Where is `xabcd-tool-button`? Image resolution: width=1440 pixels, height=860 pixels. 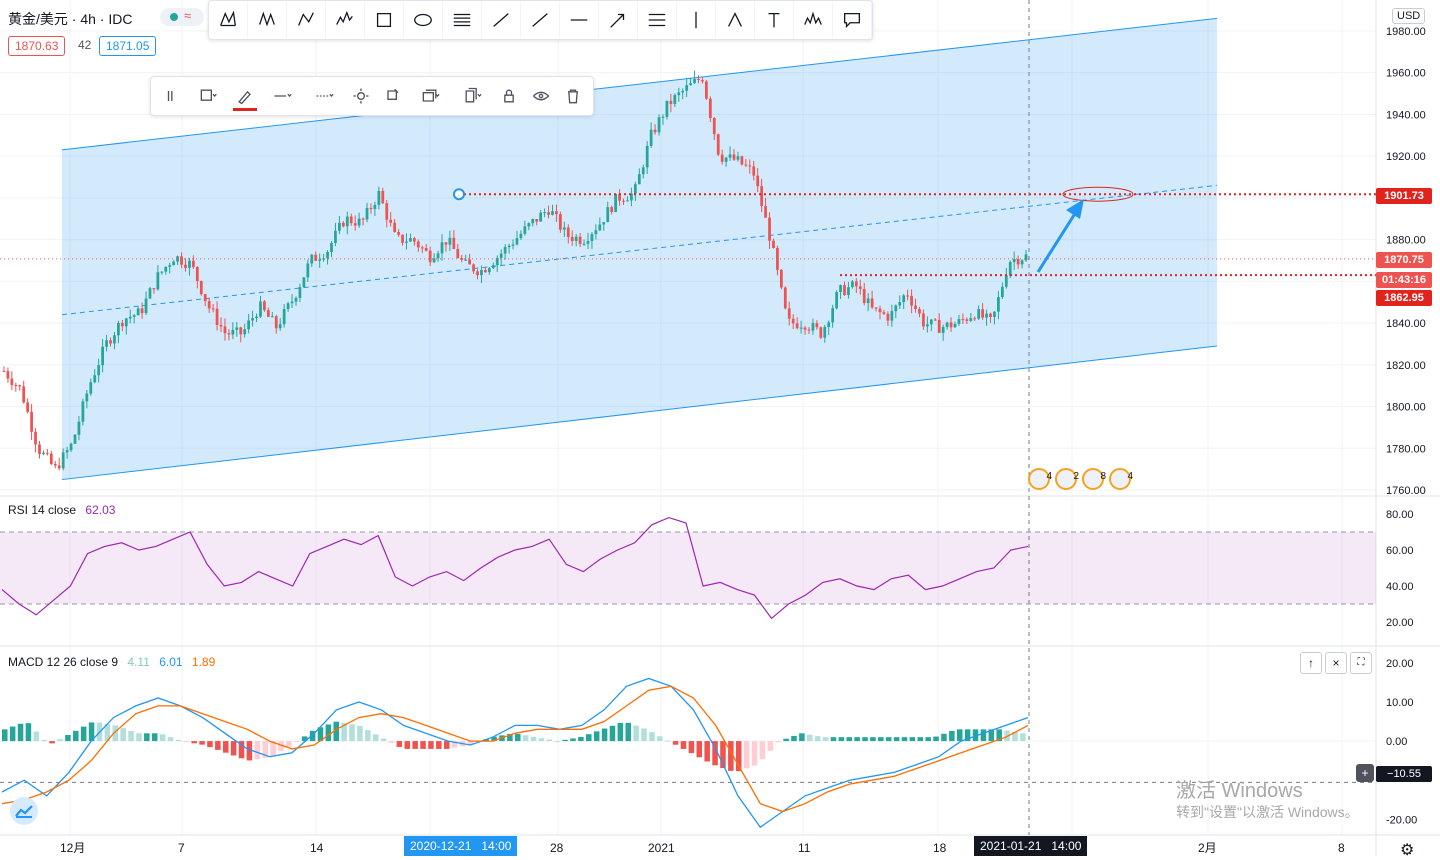
xabcd-tool-button is located at coordinates (228, 20).